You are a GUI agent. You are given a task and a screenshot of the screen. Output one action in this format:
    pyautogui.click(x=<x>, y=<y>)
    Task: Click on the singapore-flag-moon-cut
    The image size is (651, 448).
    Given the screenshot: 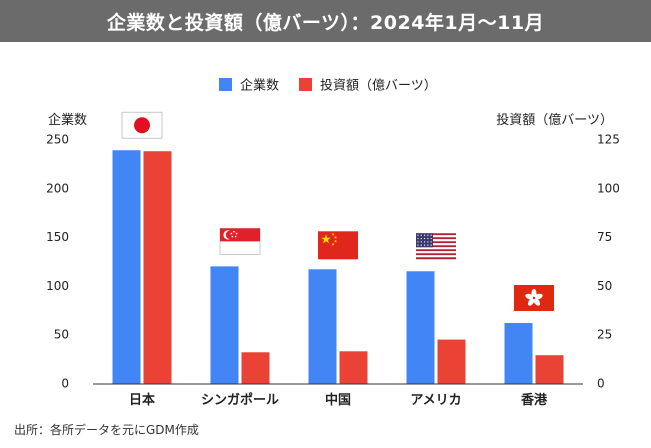 What is the action you would take?
    pyautogui.click(x=230, y=235)
    